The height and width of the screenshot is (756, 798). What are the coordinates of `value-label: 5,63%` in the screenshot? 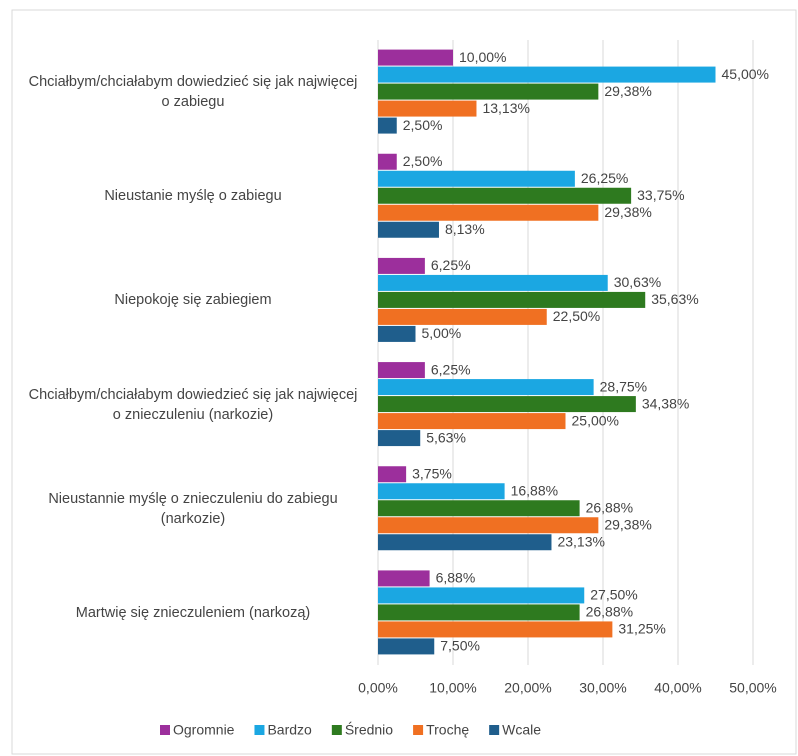 It's located at (446, 437).